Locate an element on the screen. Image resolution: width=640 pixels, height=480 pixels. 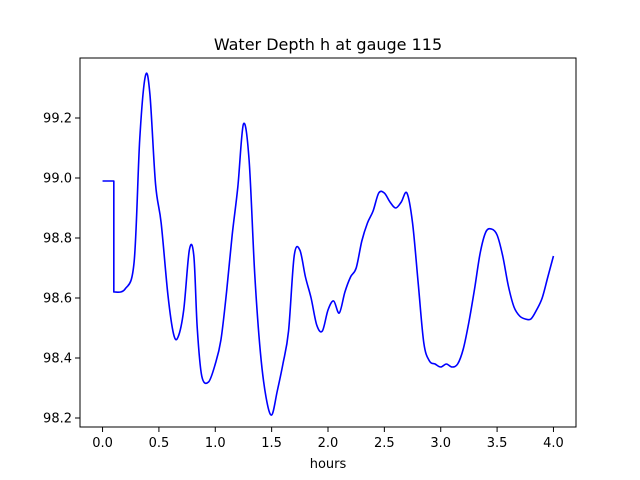
x-tick-label: 2.5 is located at coordinates (384, 443).